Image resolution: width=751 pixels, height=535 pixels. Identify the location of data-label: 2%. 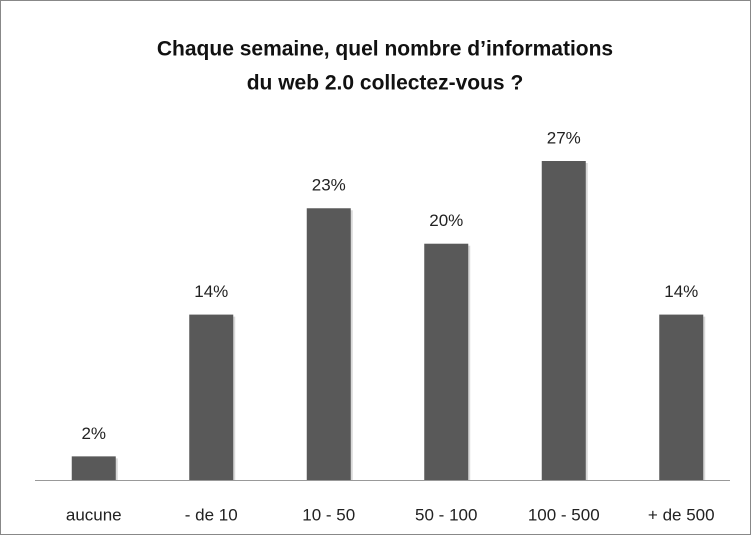
(93, 433).